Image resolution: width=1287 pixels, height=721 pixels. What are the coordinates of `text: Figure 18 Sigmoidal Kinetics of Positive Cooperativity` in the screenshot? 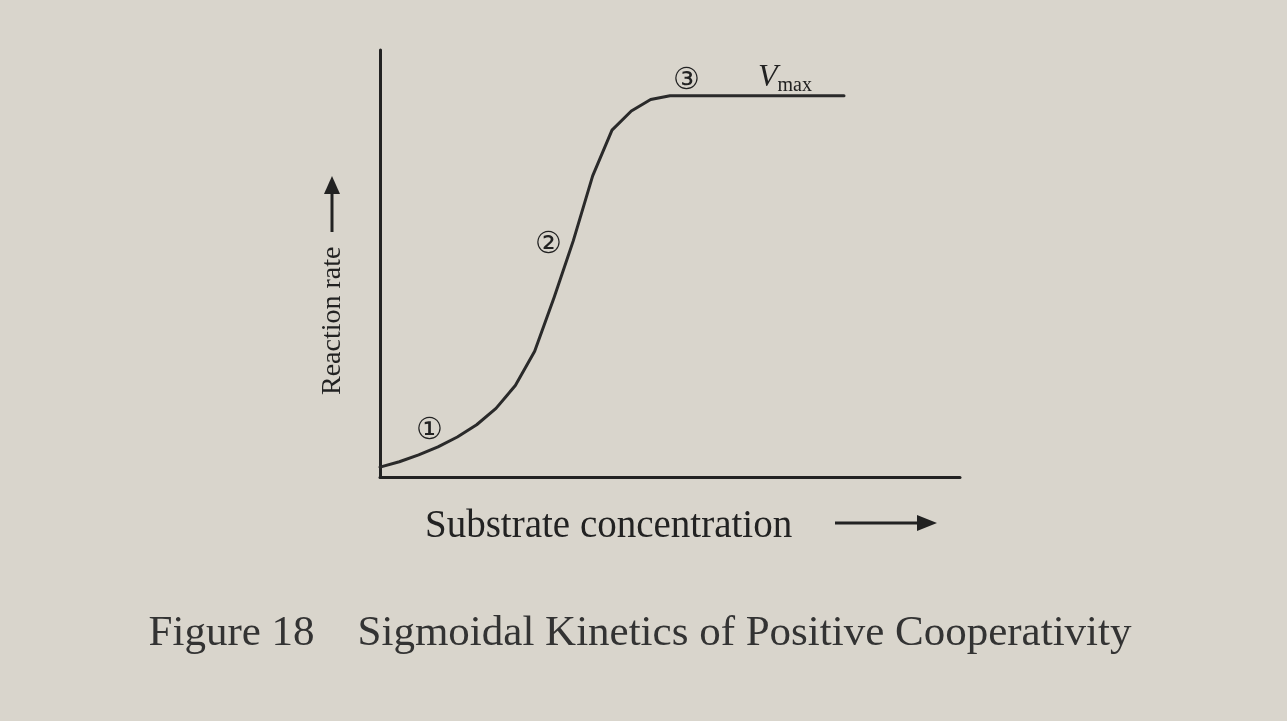 It's located at (640, 630).